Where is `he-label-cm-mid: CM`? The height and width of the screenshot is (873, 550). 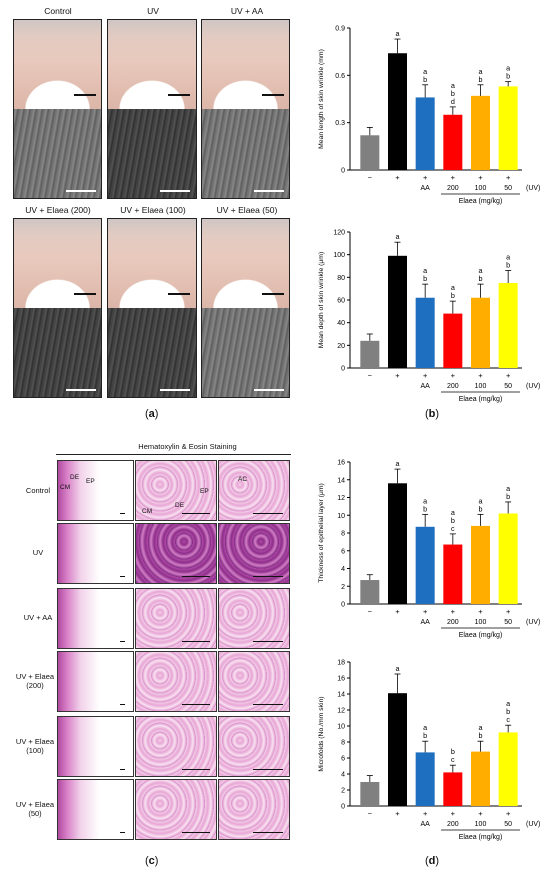 he-label-cm-mid: CM is located at coordinates (147, 511).